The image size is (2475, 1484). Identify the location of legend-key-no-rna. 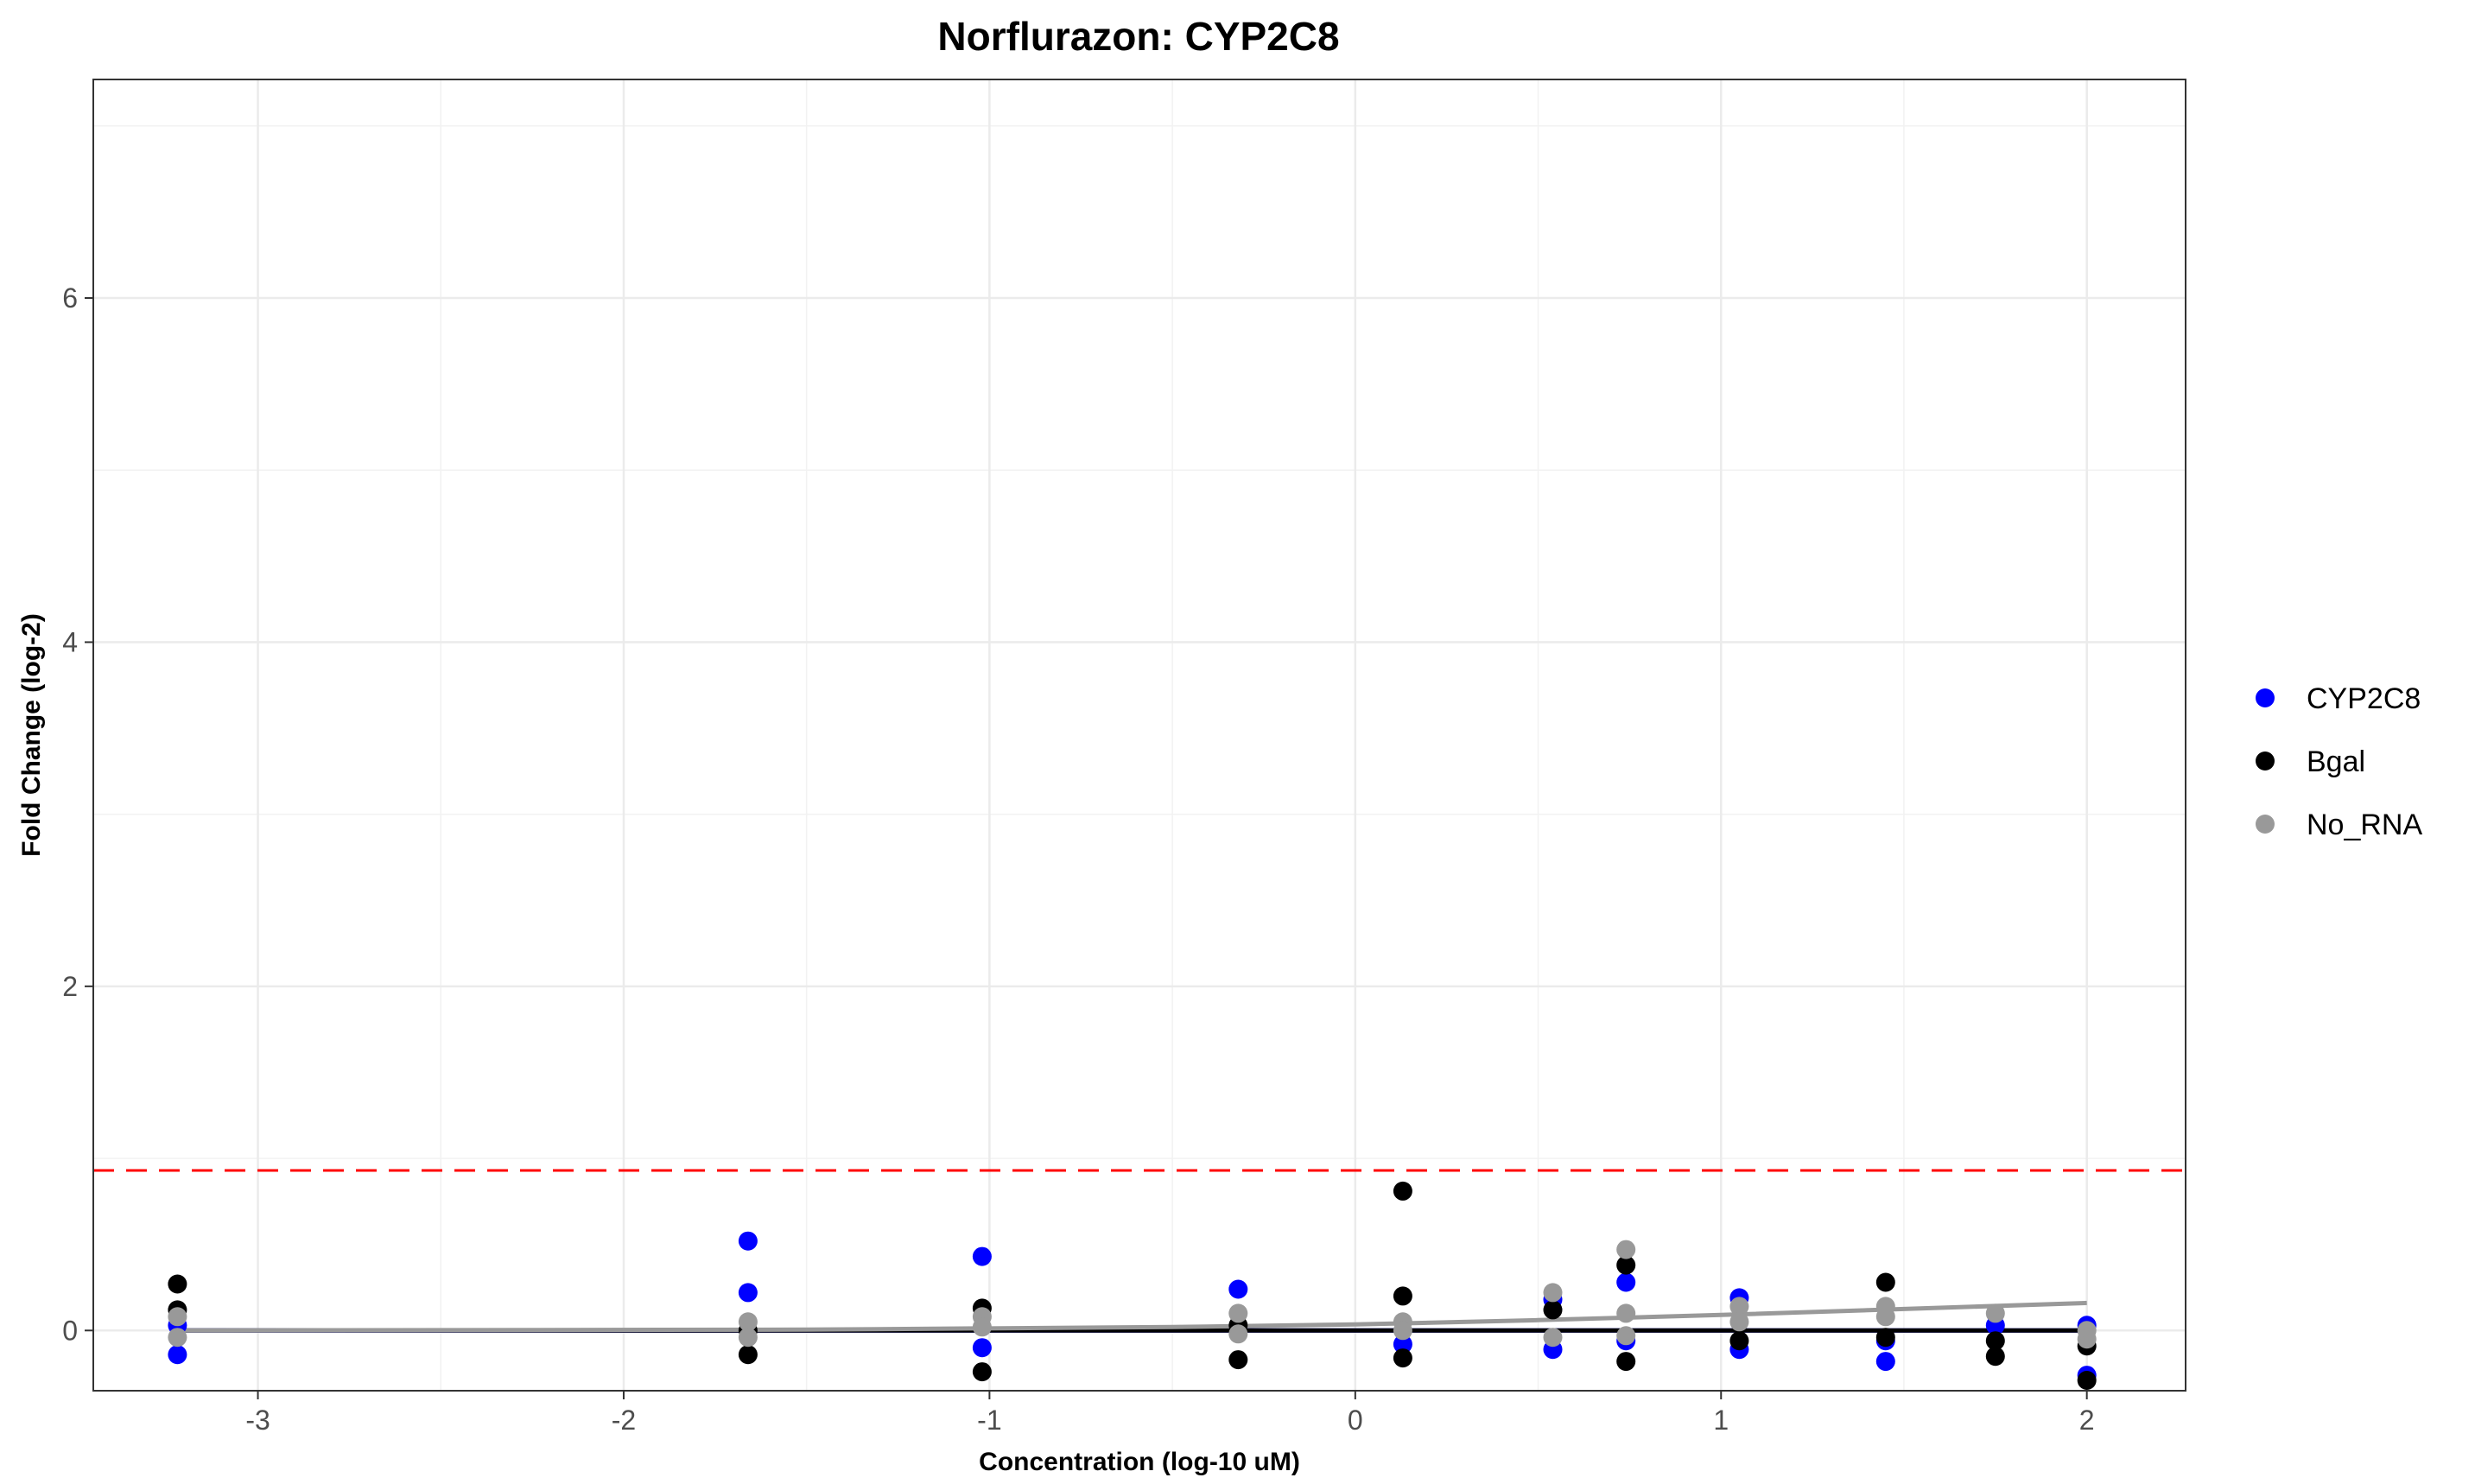
(2265, 824).